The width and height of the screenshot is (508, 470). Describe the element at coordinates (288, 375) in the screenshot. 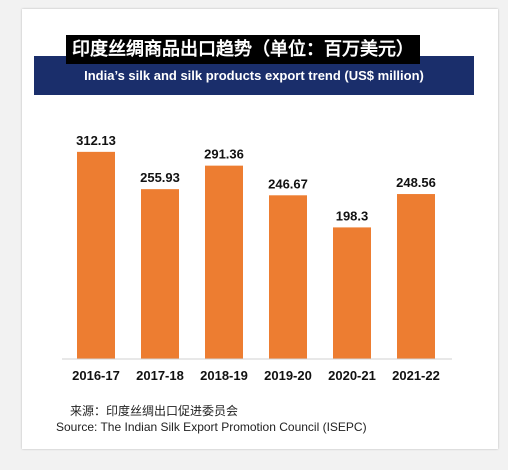

I see `x-tick-label-2019-20: 2019-20` at that location.